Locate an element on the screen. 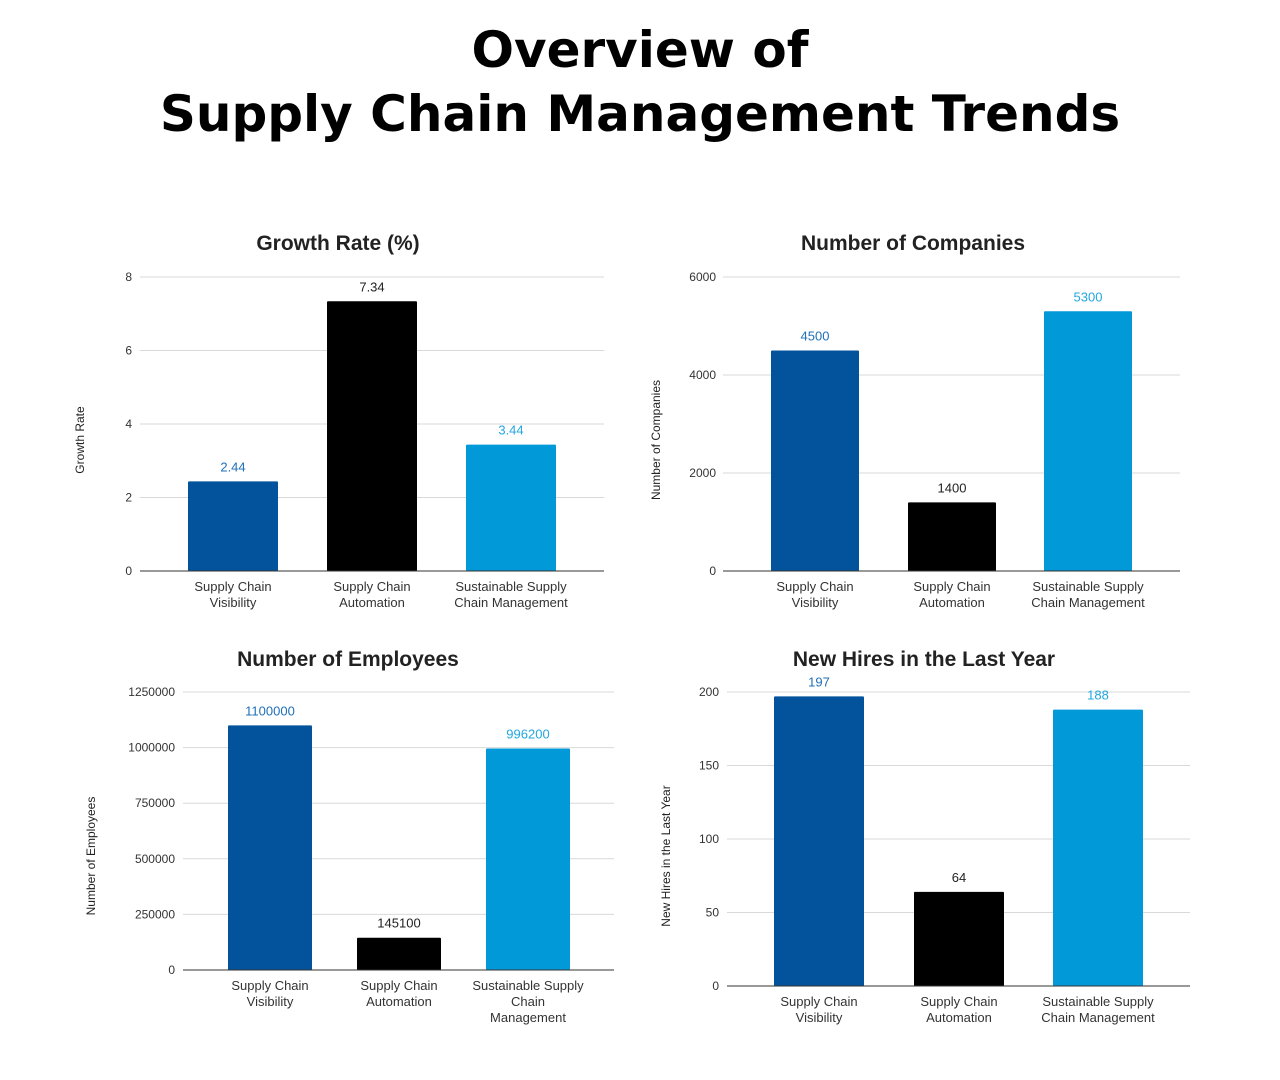 This screenshot has height=1080, width=1280. y-tick-label: 200 is located at coordinates (709, 692).